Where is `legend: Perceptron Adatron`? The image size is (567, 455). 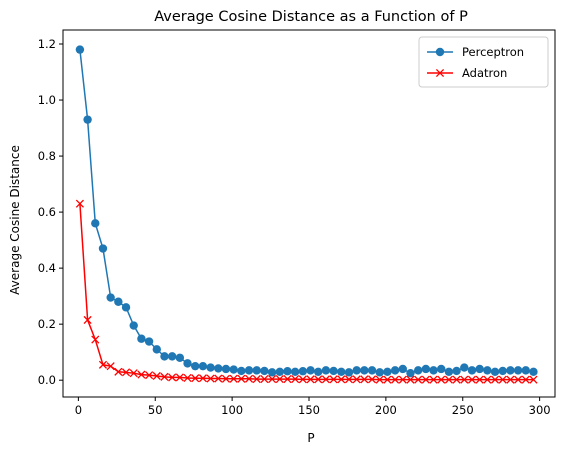 legend: Perceptron Adatron is located at coordinates (483, 62).